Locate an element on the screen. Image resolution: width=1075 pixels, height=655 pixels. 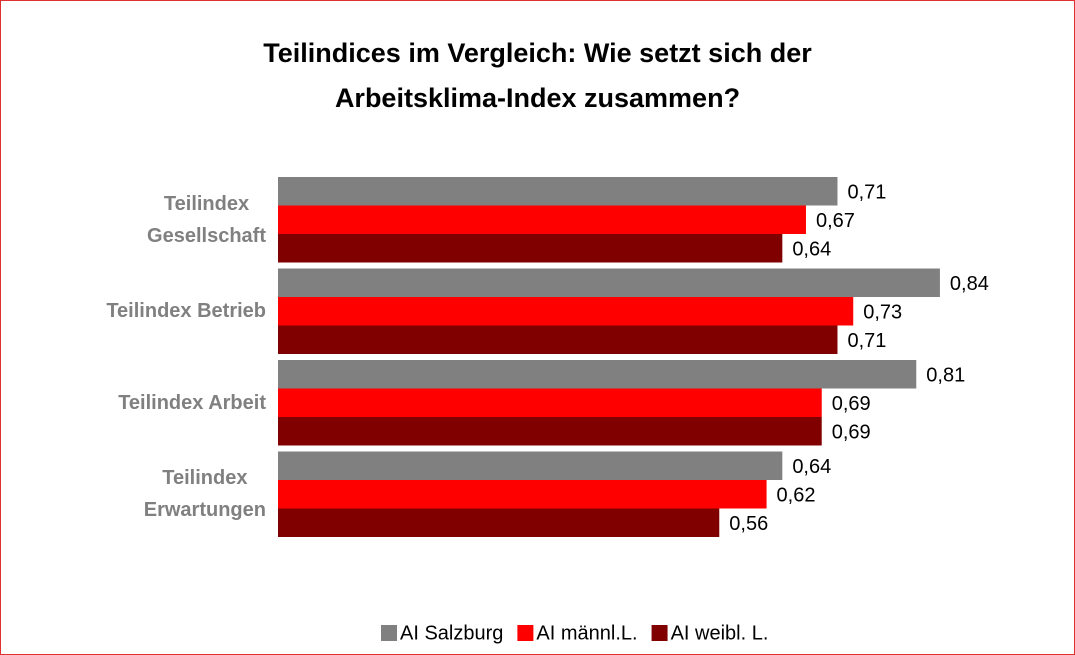
category-label: Teilindex Gesellschaft is located at coordinates (136, 220).